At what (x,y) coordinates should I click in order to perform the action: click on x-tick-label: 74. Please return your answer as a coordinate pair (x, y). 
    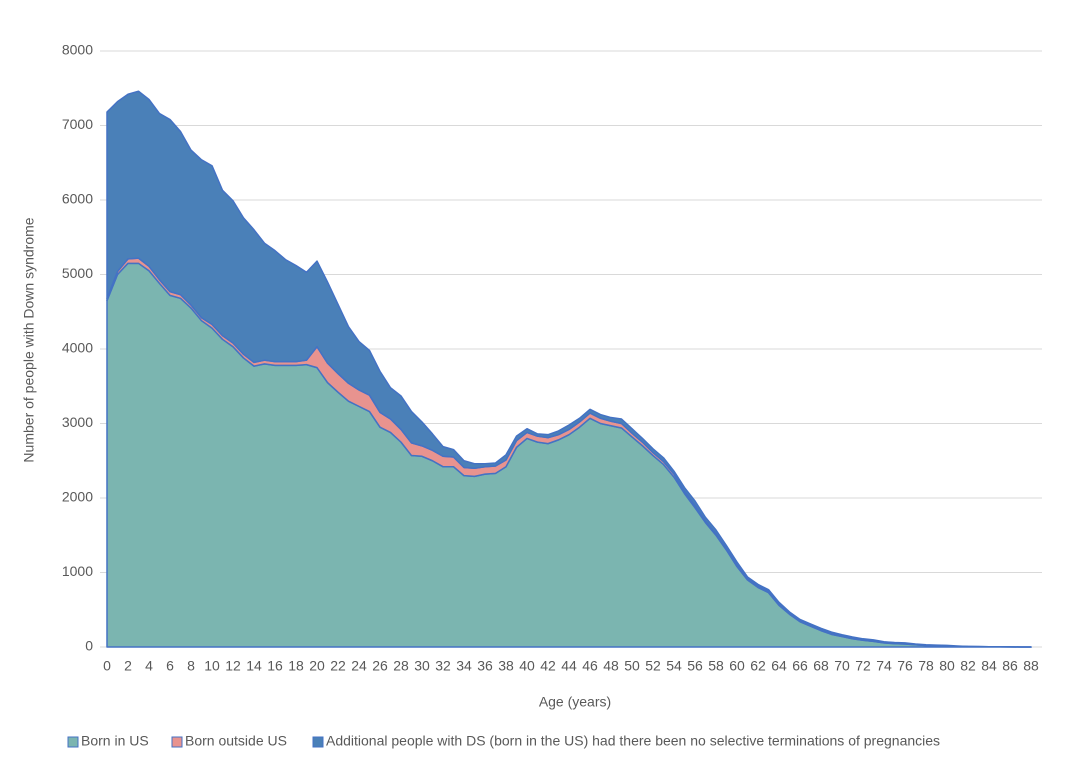
    Looking at the image, I should click on (884, 666).